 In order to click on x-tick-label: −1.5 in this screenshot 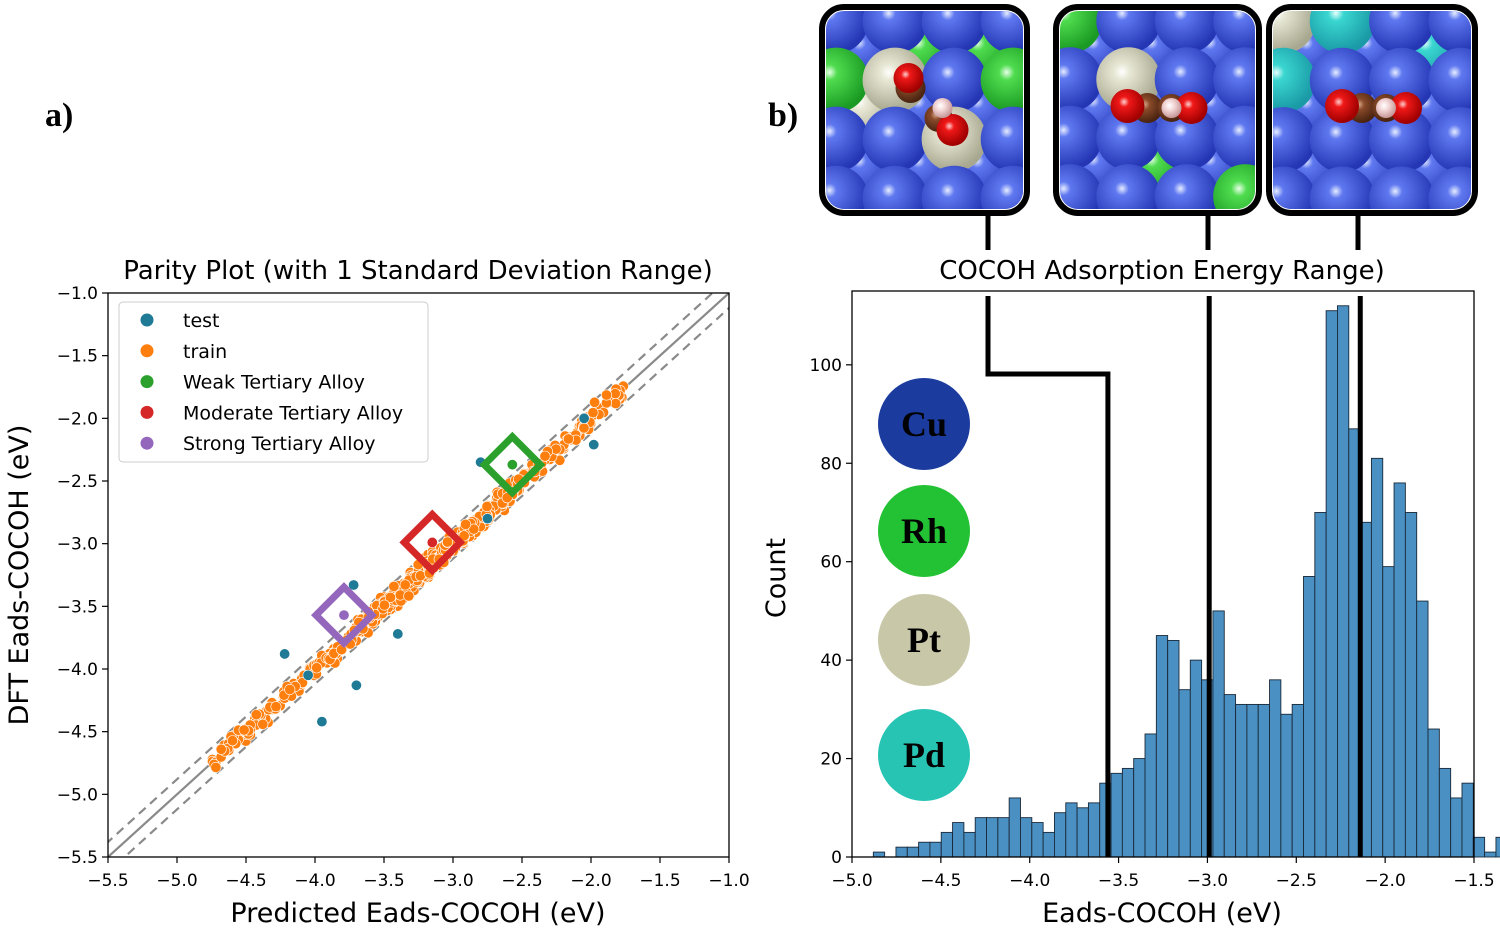, I will do `click(659, 881)`.